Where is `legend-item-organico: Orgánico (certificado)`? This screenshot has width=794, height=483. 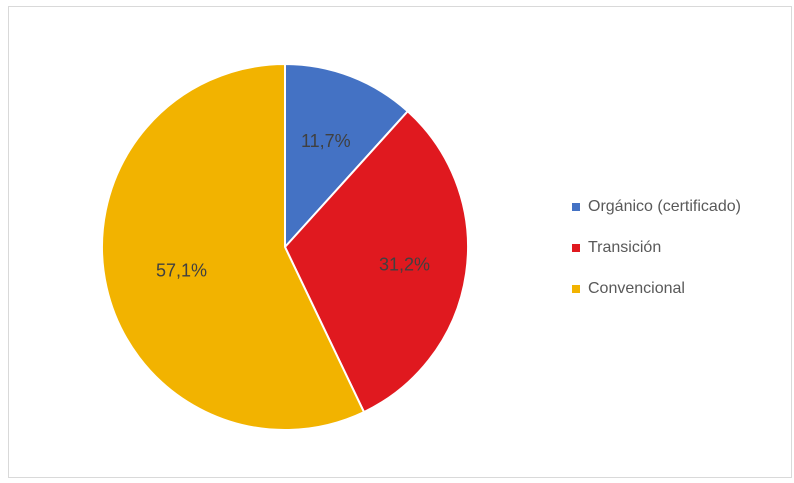 legend-item-organico: Orgánico (certificado) is located at coordinates (656, 207).